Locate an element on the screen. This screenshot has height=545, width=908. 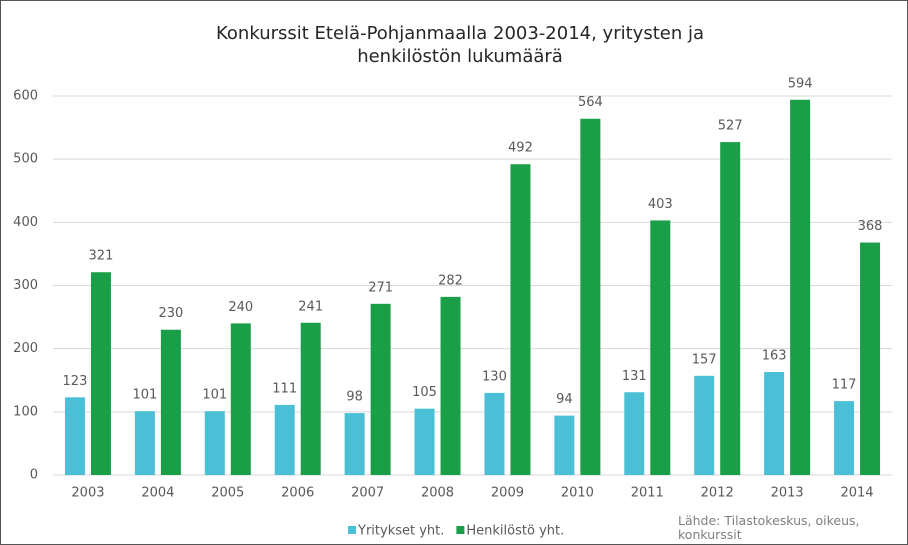
x-tick-label: 2009 is located at coordinates (507, 493).